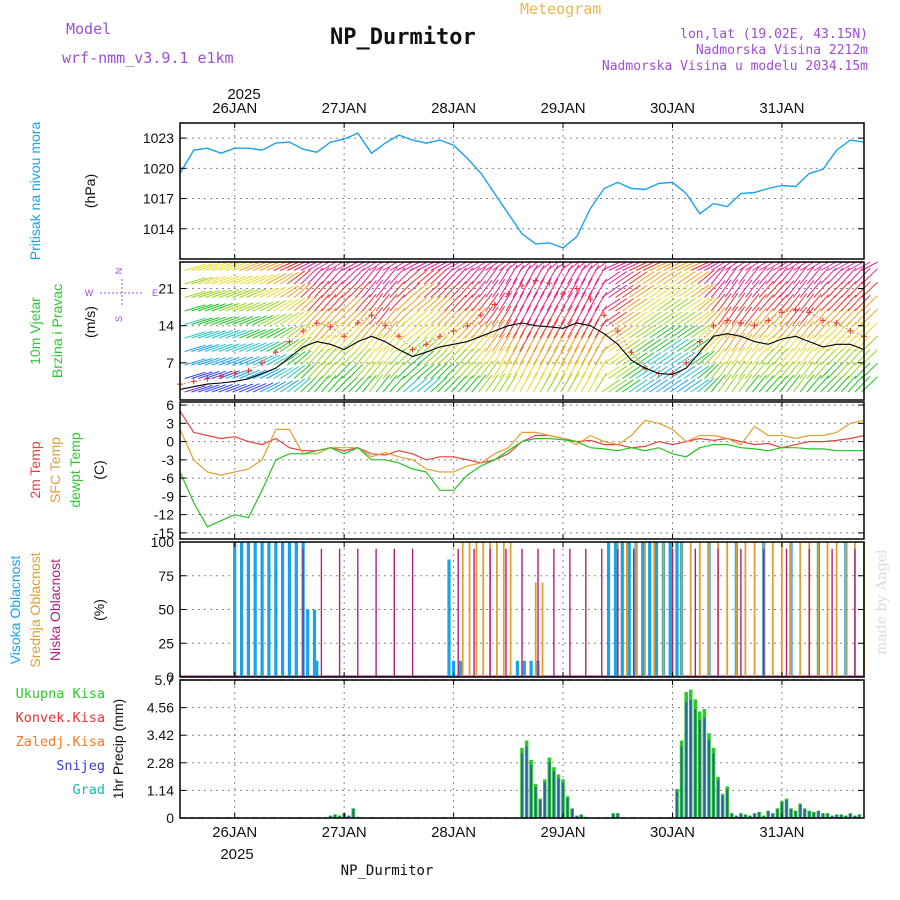 The height and width of the screenshot is (900, 900). I want to click on bottom-date-label: 26JAN, so click(234, 832).